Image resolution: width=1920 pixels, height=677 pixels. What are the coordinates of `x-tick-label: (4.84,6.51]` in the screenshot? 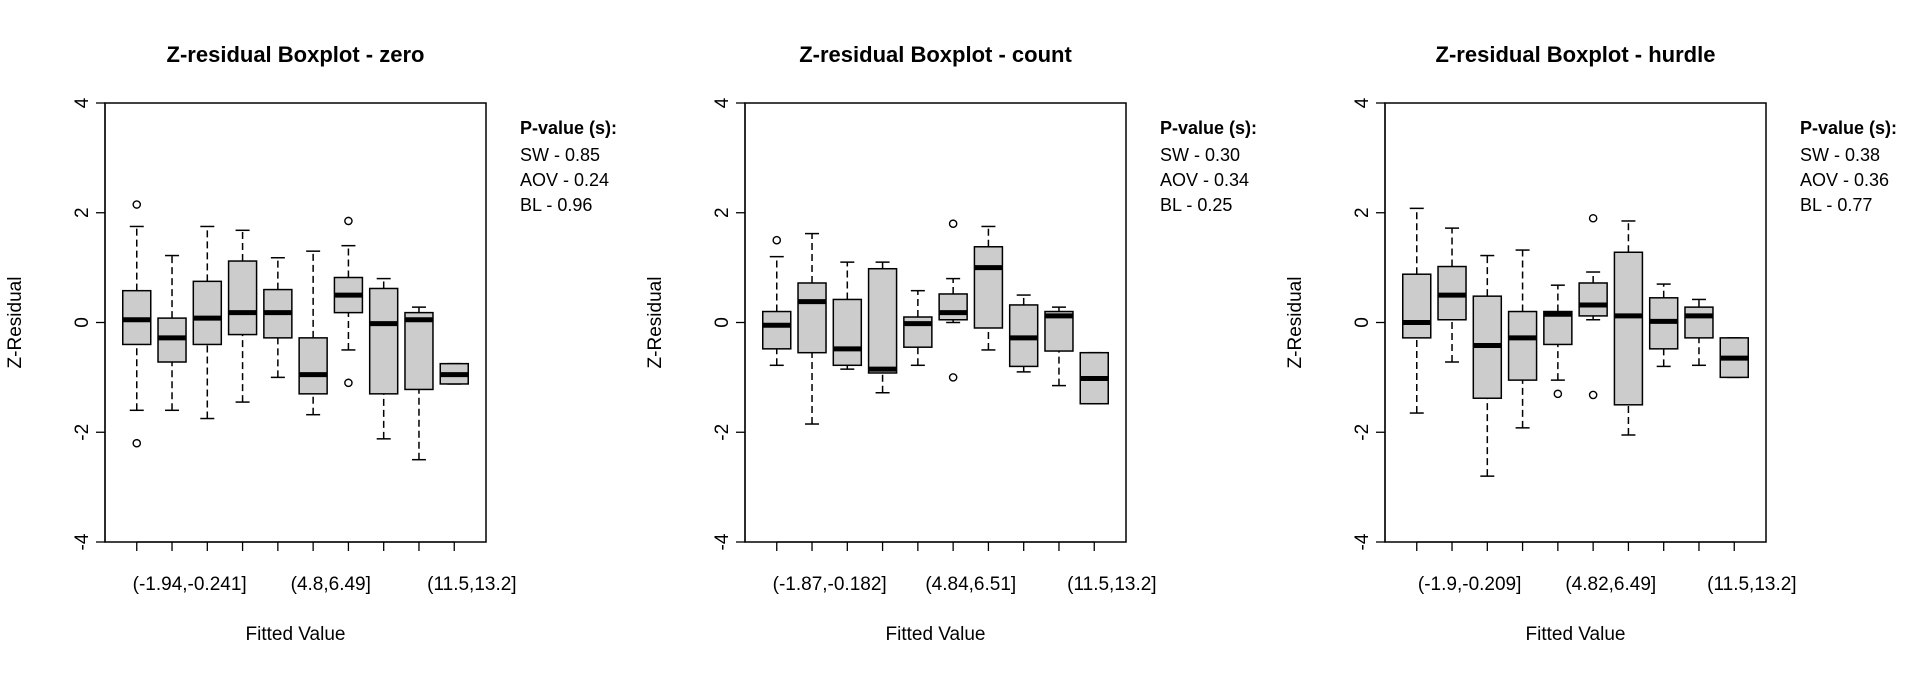 It's located at (970, 584).